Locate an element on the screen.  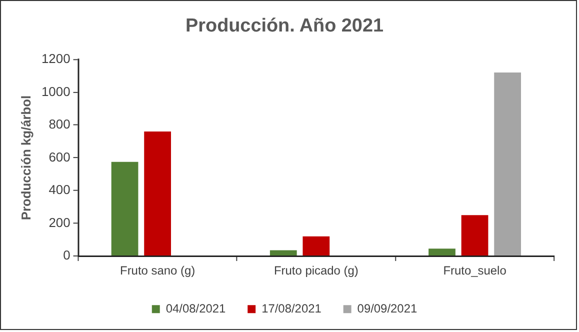
x-tick-label: Fruto_suelo is located at coordinates (475, 270).